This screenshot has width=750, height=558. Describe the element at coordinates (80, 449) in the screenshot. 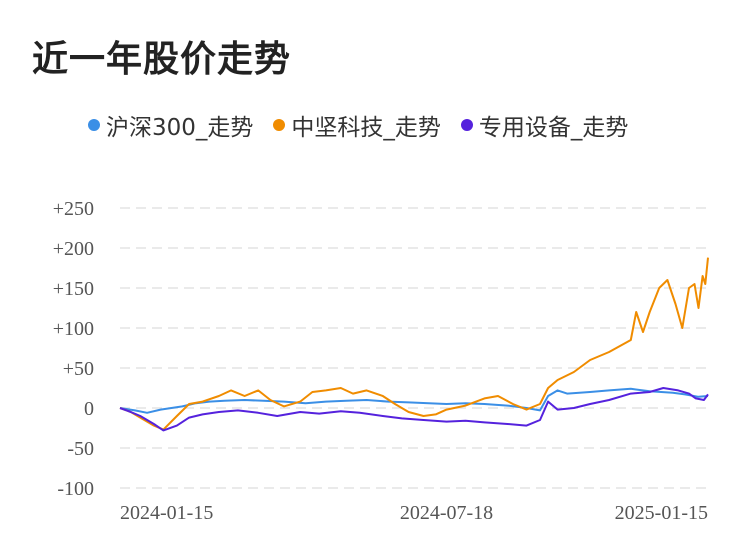

I see `y-tick-label: -50` at that location.